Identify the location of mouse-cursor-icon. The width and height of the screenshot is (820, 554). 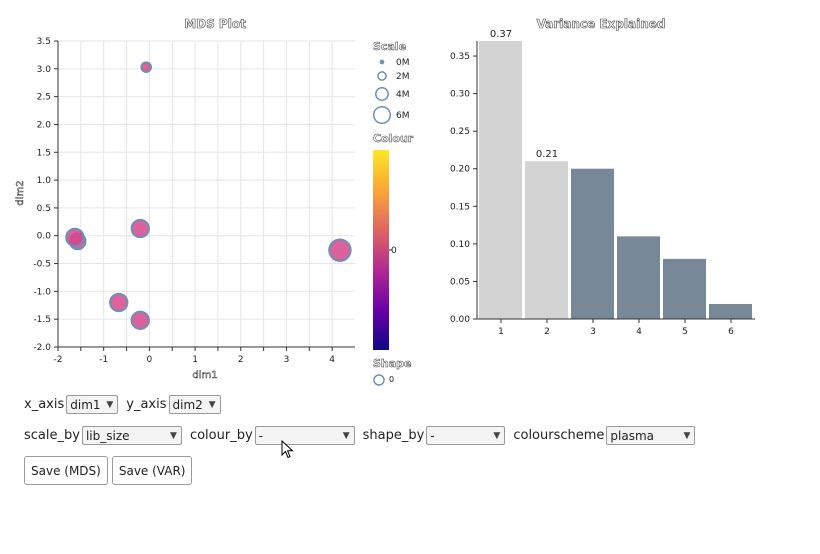
(287, 449).